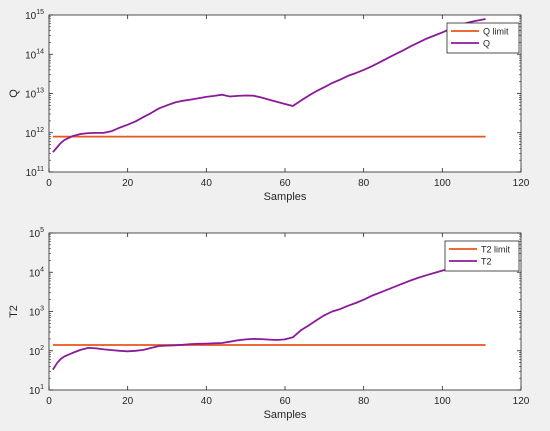 The width and height of the screenshot is (550, 431). Describe the element at coordinates (14, 311) in the screenshot. I see `y-axis-label: T2` at that location.